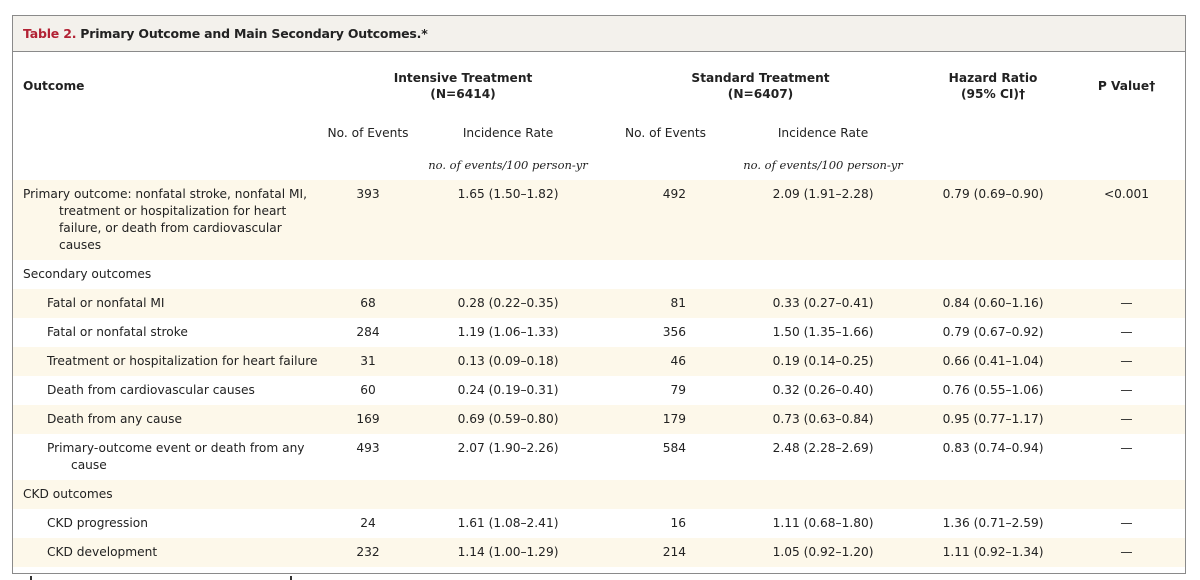 This screenshot has width=1200, height=580. Describe the element at coordinates (674, 448) in the screenshot. I see `standard-events: 584` at that location.